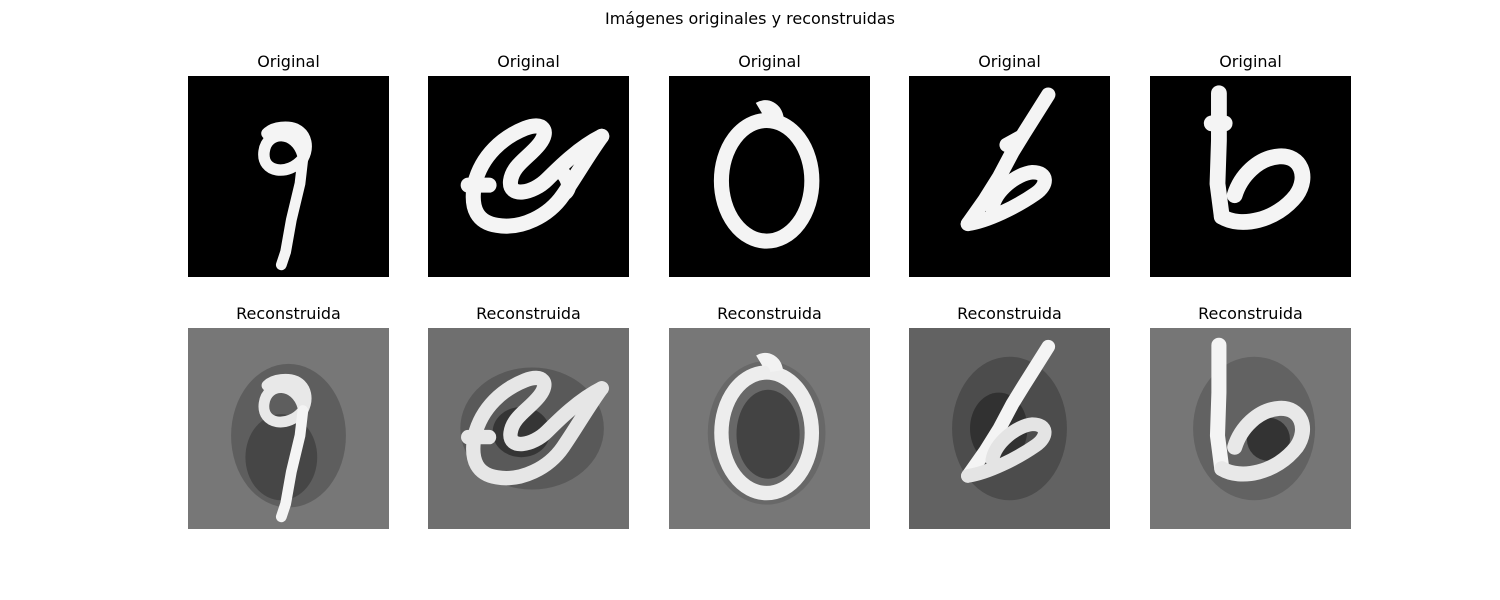  I want to click on reconstruida-panel-4: Reconstruida, so click(1009, 416).